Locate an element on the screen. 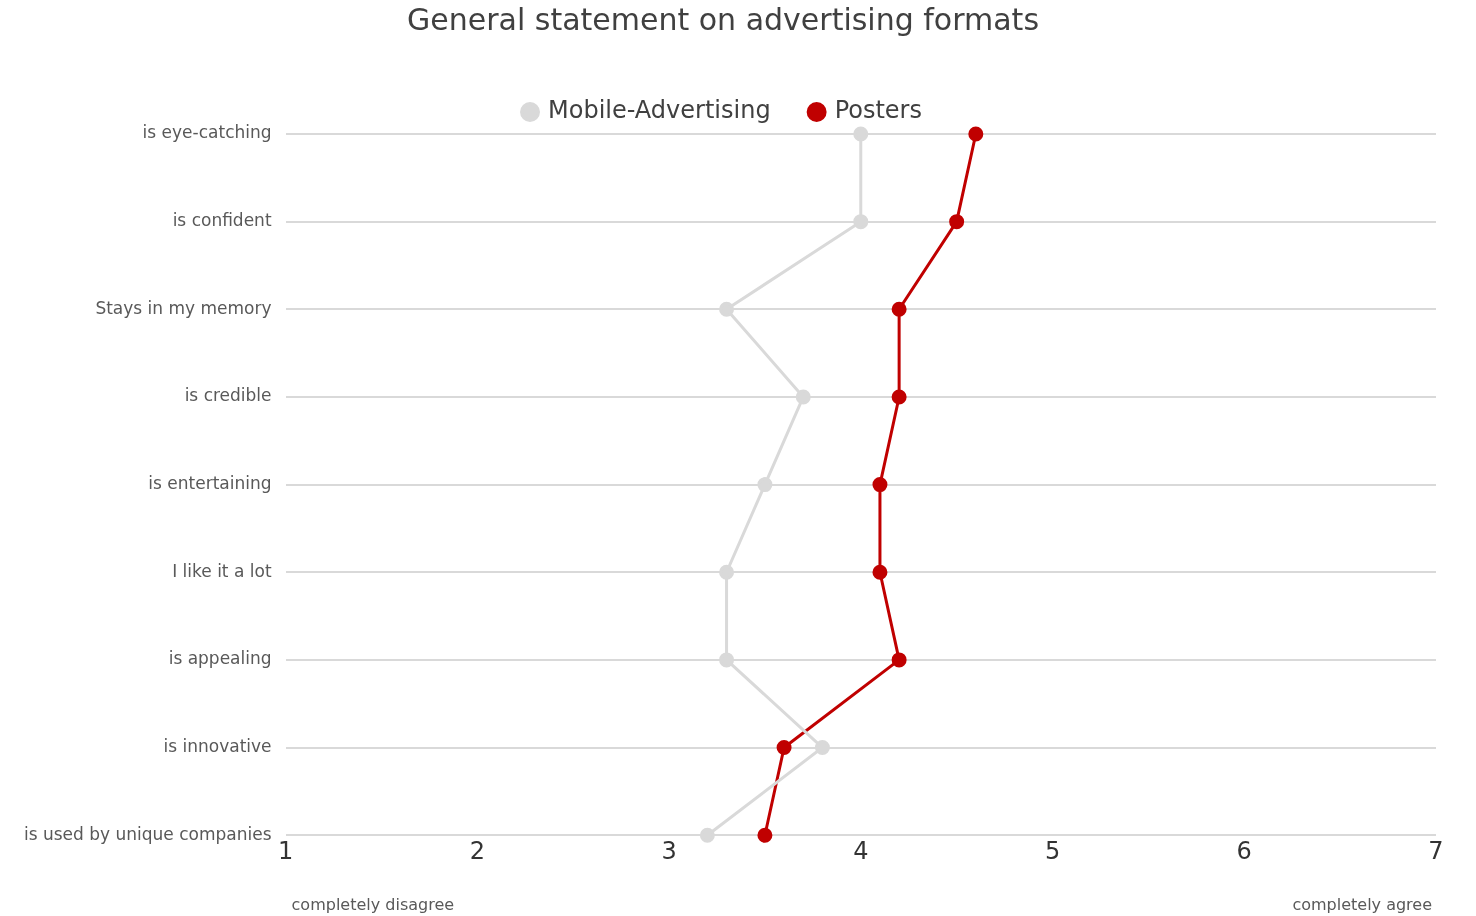  y-tick-label: is entertaining is located at coordinates (210, 483).